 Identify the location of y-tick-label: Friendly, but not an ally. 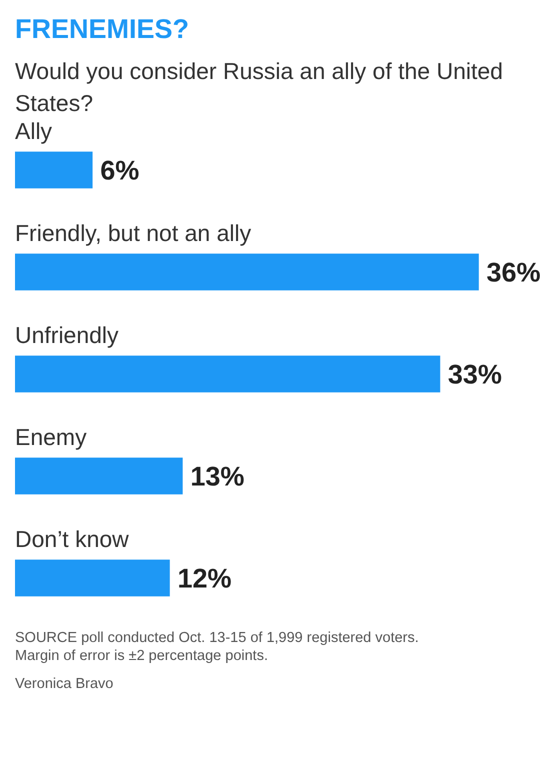
(133, 233).